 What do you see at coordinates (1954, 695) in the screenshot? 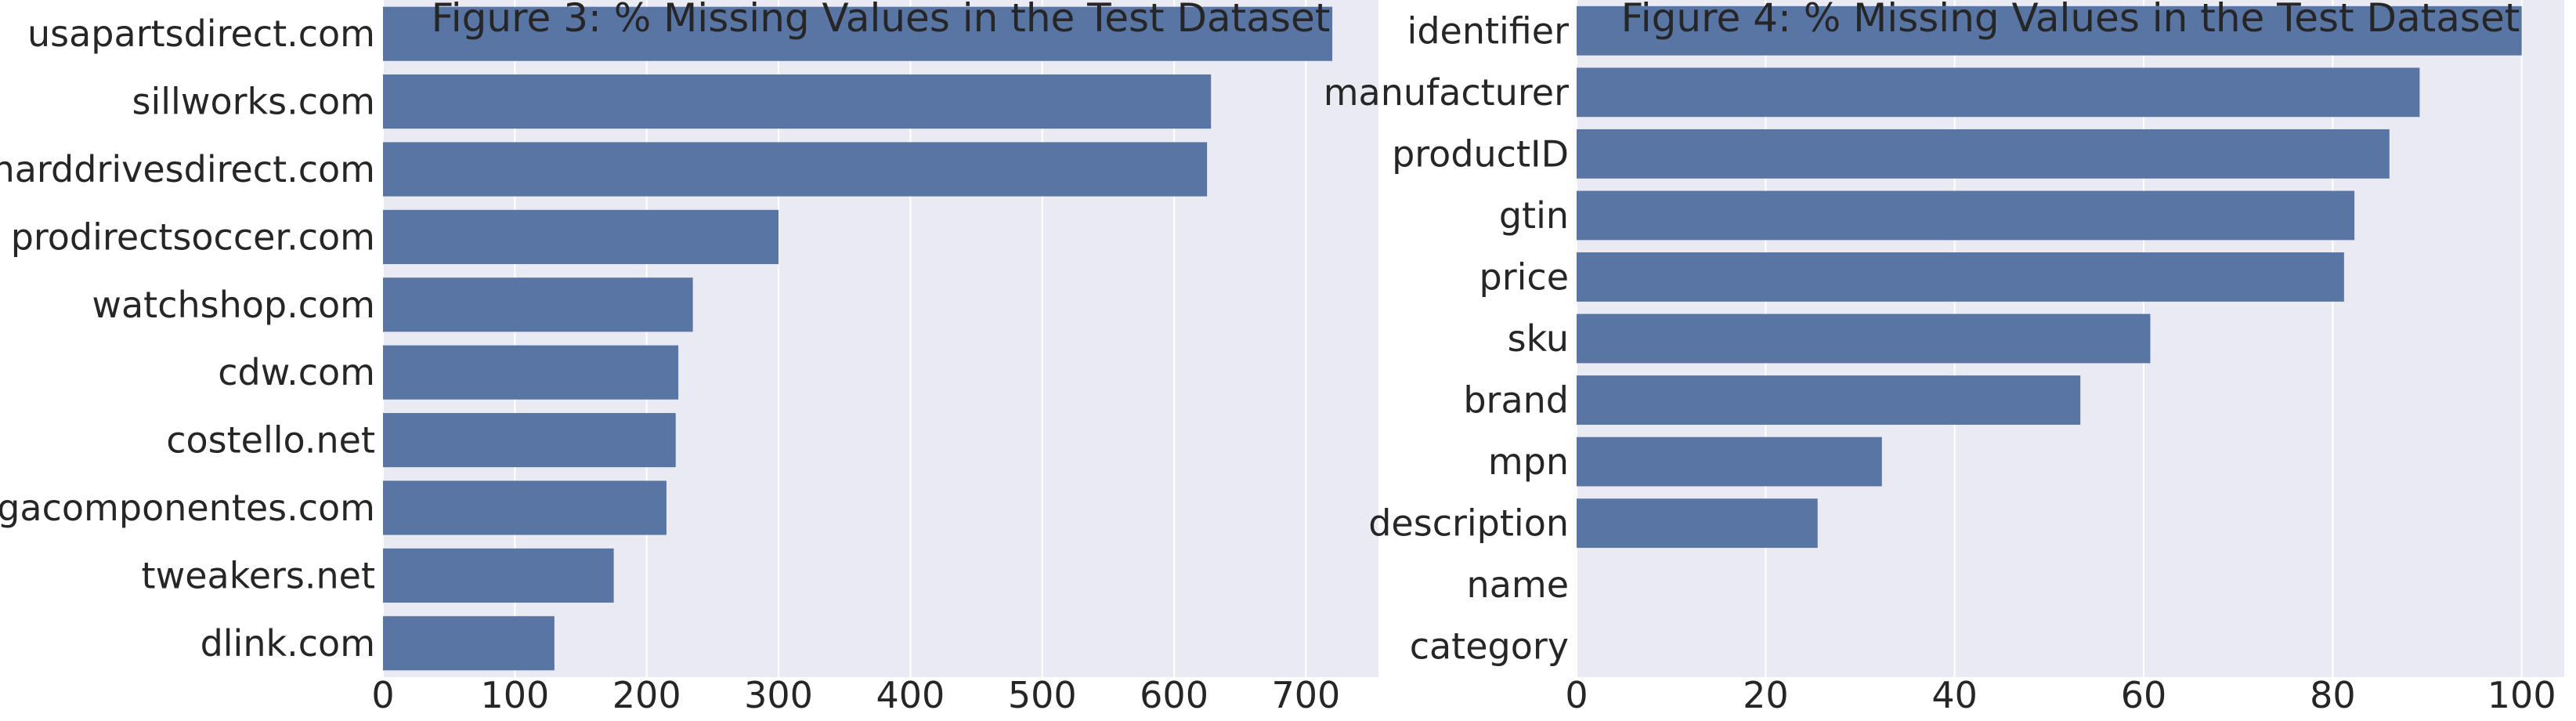
I see `x-tick-label: 40` at bounding box center [1954, 695].